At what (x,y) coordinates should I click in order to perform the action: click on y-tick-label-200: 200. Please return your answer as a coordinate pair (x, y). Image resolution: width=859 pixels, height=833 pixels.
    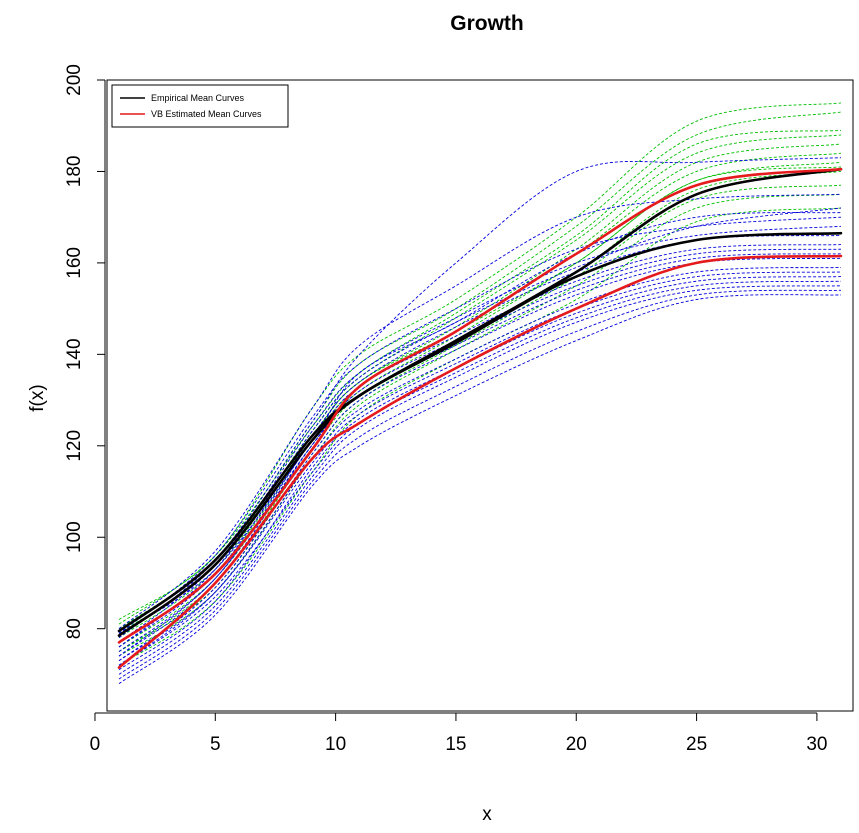
    Looking at the image, I should click on (74, 80).